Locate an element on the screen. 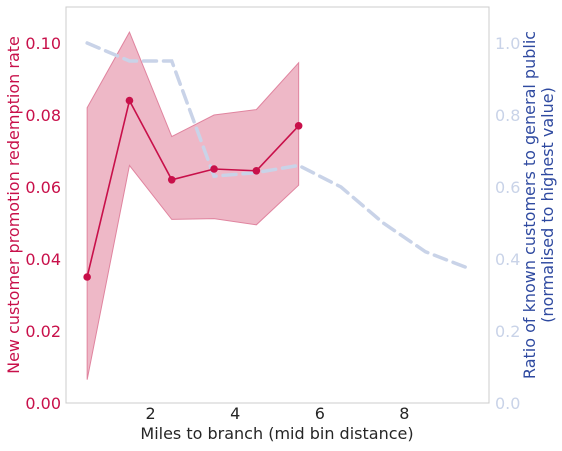 This screenshot has height=451, width=562. right-y-axis-label-line2: (normalised to highest value) is located at coordinates (547, 205).